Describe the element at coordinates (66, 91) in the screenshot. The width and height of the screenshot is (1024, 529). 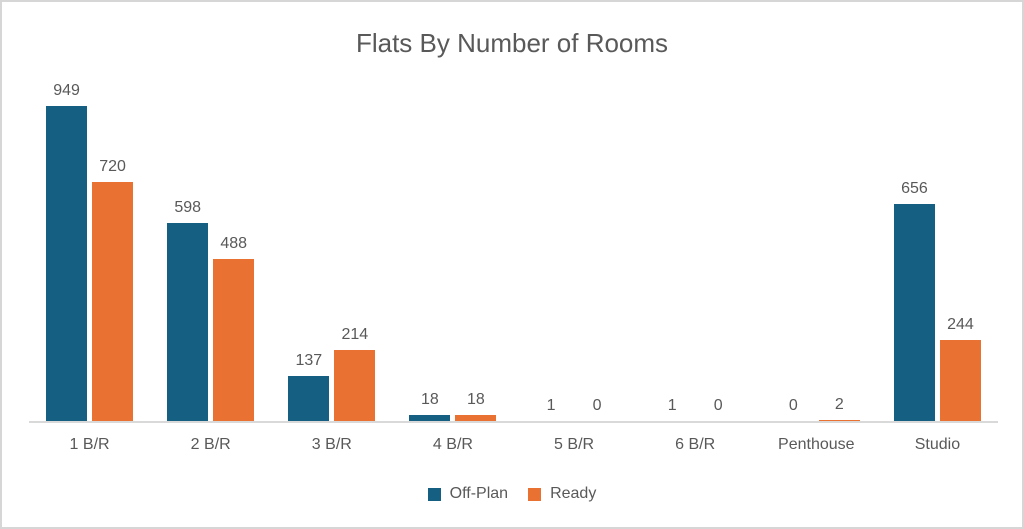
I see `bar-data-label: 949` at that location.